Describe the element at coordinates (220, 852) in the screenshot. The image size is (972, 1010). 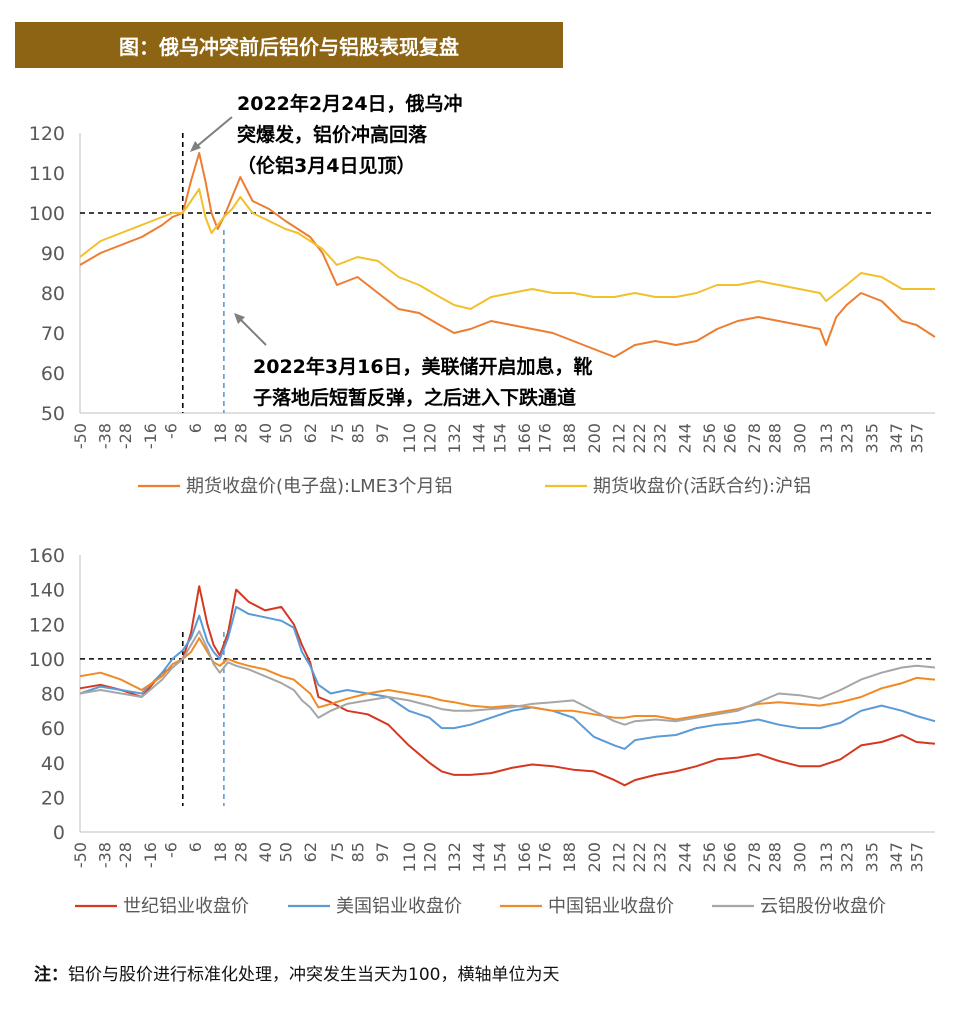
I see `x-tick-label: 18` at that location.